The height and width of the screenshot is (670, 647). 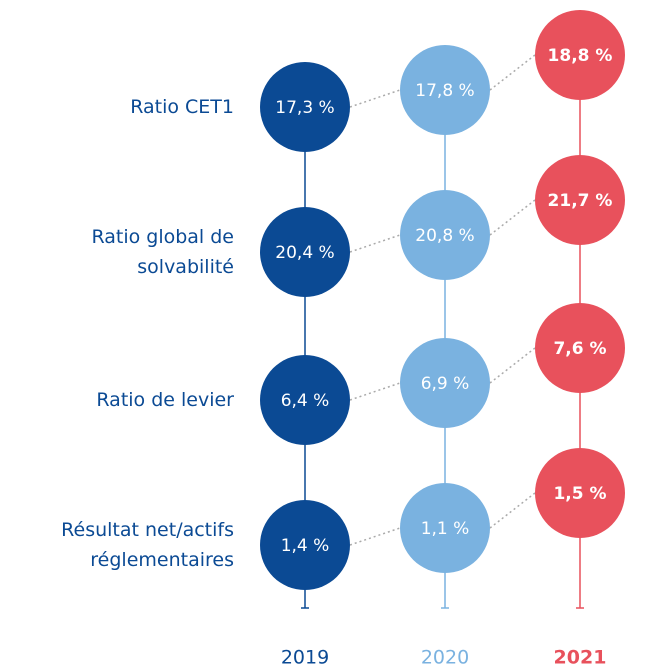 I want to click on value-label: 6,9 %, so click(x=445, y=384).